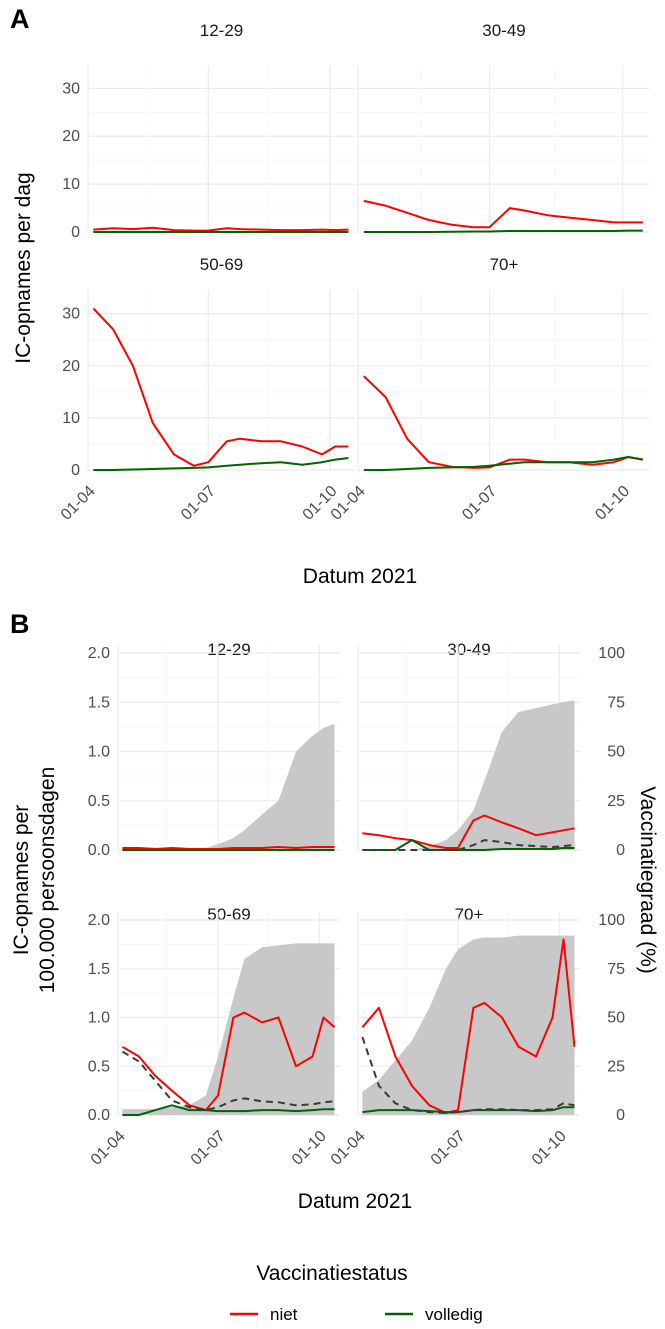 The height and width of the screenshot is (1329, 665). Describe the element at coordinates (503, 127) in the screenshot. I see `facet-30-49: 30-49` at that location.